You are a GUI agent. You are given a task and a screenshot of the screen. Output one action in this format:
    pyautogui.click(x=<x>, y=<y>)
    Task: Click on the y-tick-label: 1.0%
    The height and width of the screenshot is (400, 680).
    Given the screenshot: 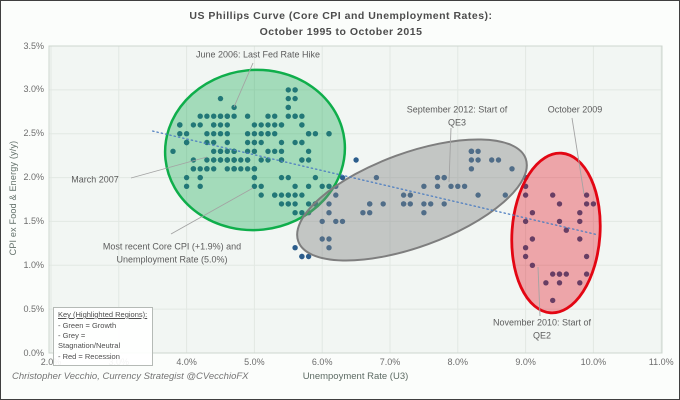 What is the action you would take?
    pyautogui.click(x=33, y=264)
    